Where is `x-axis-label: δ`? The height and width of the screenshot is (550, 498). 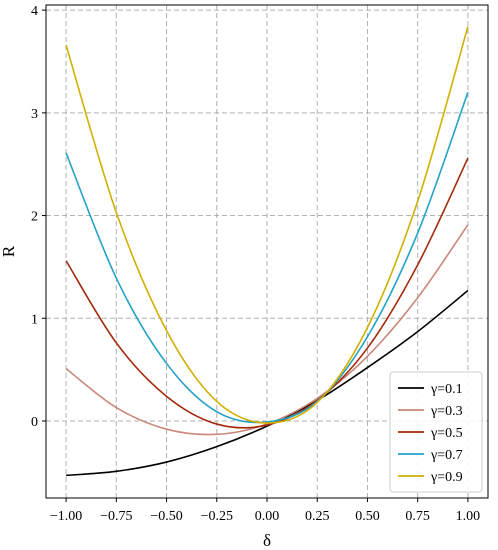 x-axis-label: δ is located at coordinates (267, 540).